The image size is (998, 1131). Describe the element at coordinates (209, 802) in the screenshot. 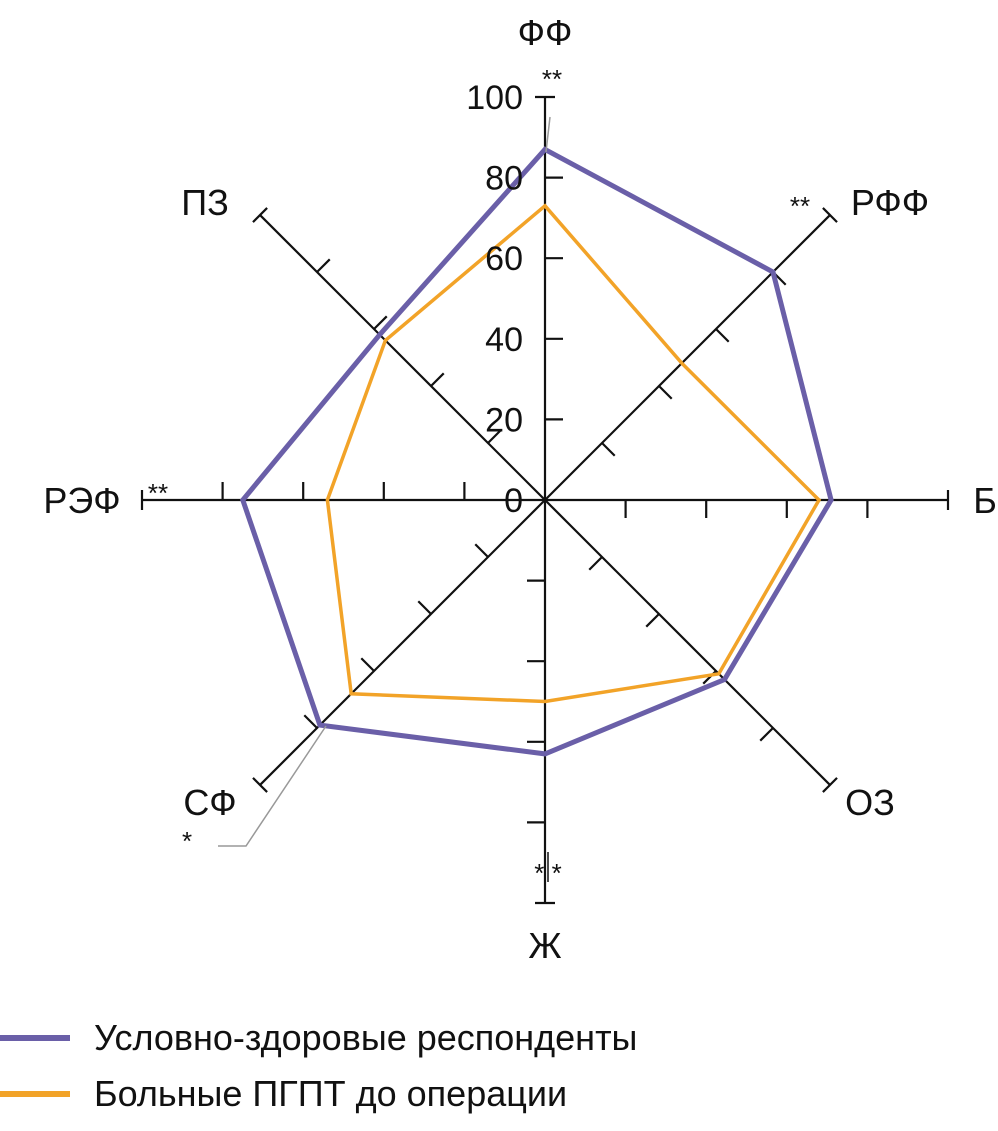

I see `axis-label-5: СФ` at that location.